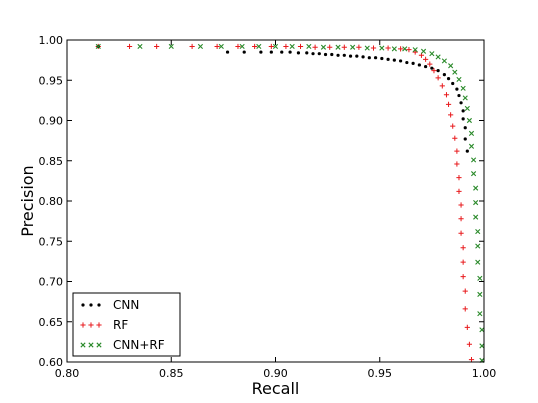  What do you see at coordinates (51, 322) in the screenshot?
I see `y-tick-label: 0.65` at bounding box center [51, 322].